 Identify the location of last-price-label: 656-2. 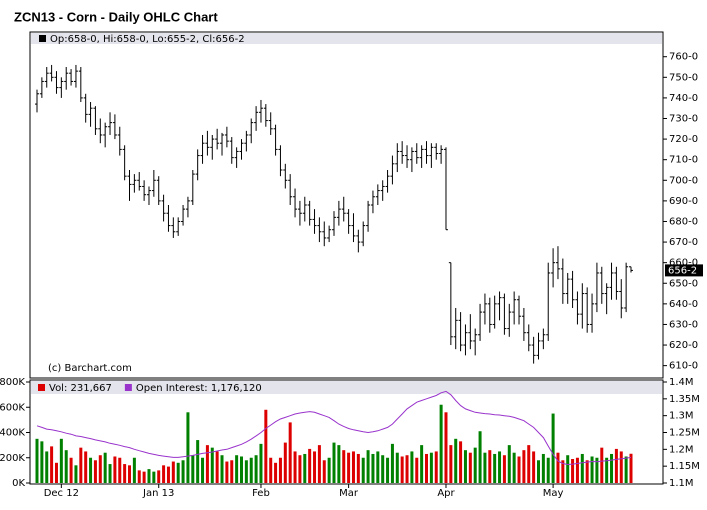
(682, 270).